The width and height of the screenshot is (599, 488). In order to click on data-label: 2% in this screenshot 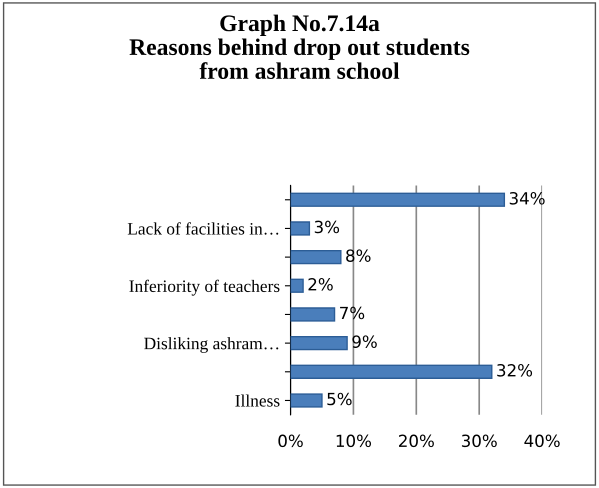, I will do `click(320, 284)`.